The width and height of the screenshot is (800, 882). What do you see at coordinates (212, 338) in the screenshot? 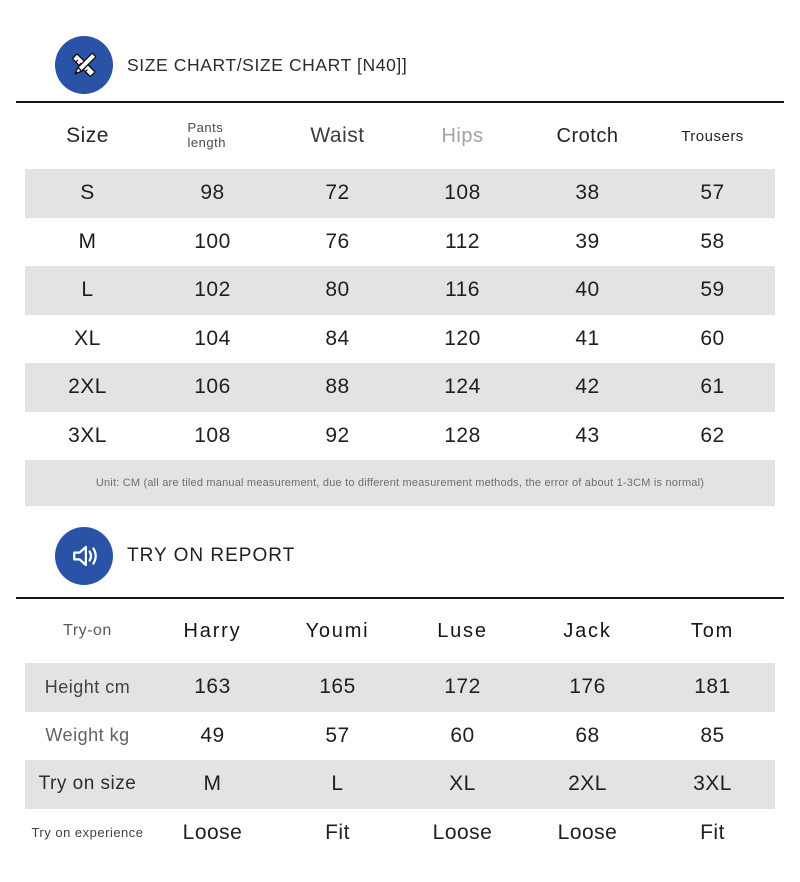
I see `value-cell: 104` at bounding box center [212, 338].